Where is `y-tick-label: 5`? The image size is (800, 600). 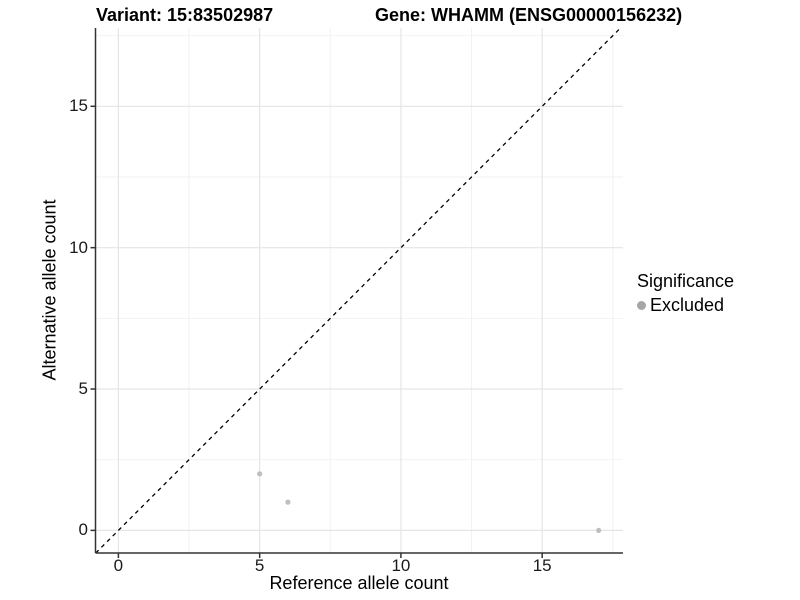 y-tick-label: 5 is located at coordinates (83, 389).